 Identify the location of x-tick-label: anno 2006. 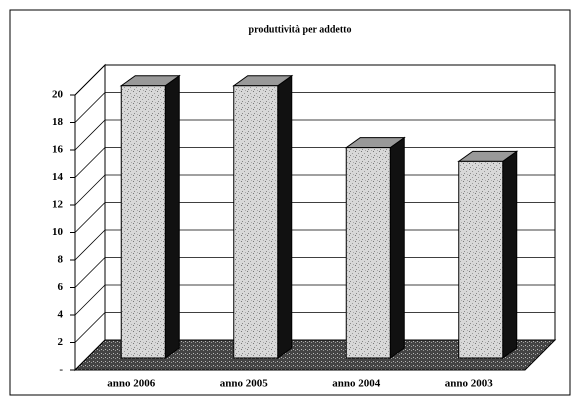
(131, 384).